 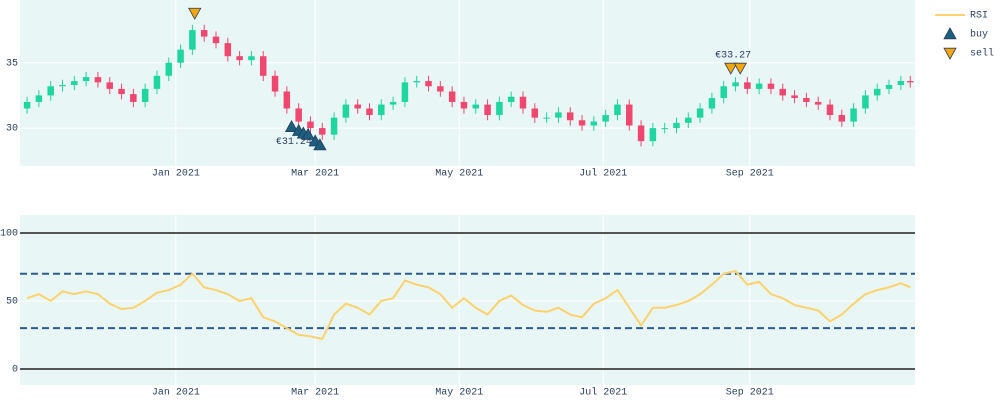 I want to click on annotation: €31.24, so click(x=294, y=142).